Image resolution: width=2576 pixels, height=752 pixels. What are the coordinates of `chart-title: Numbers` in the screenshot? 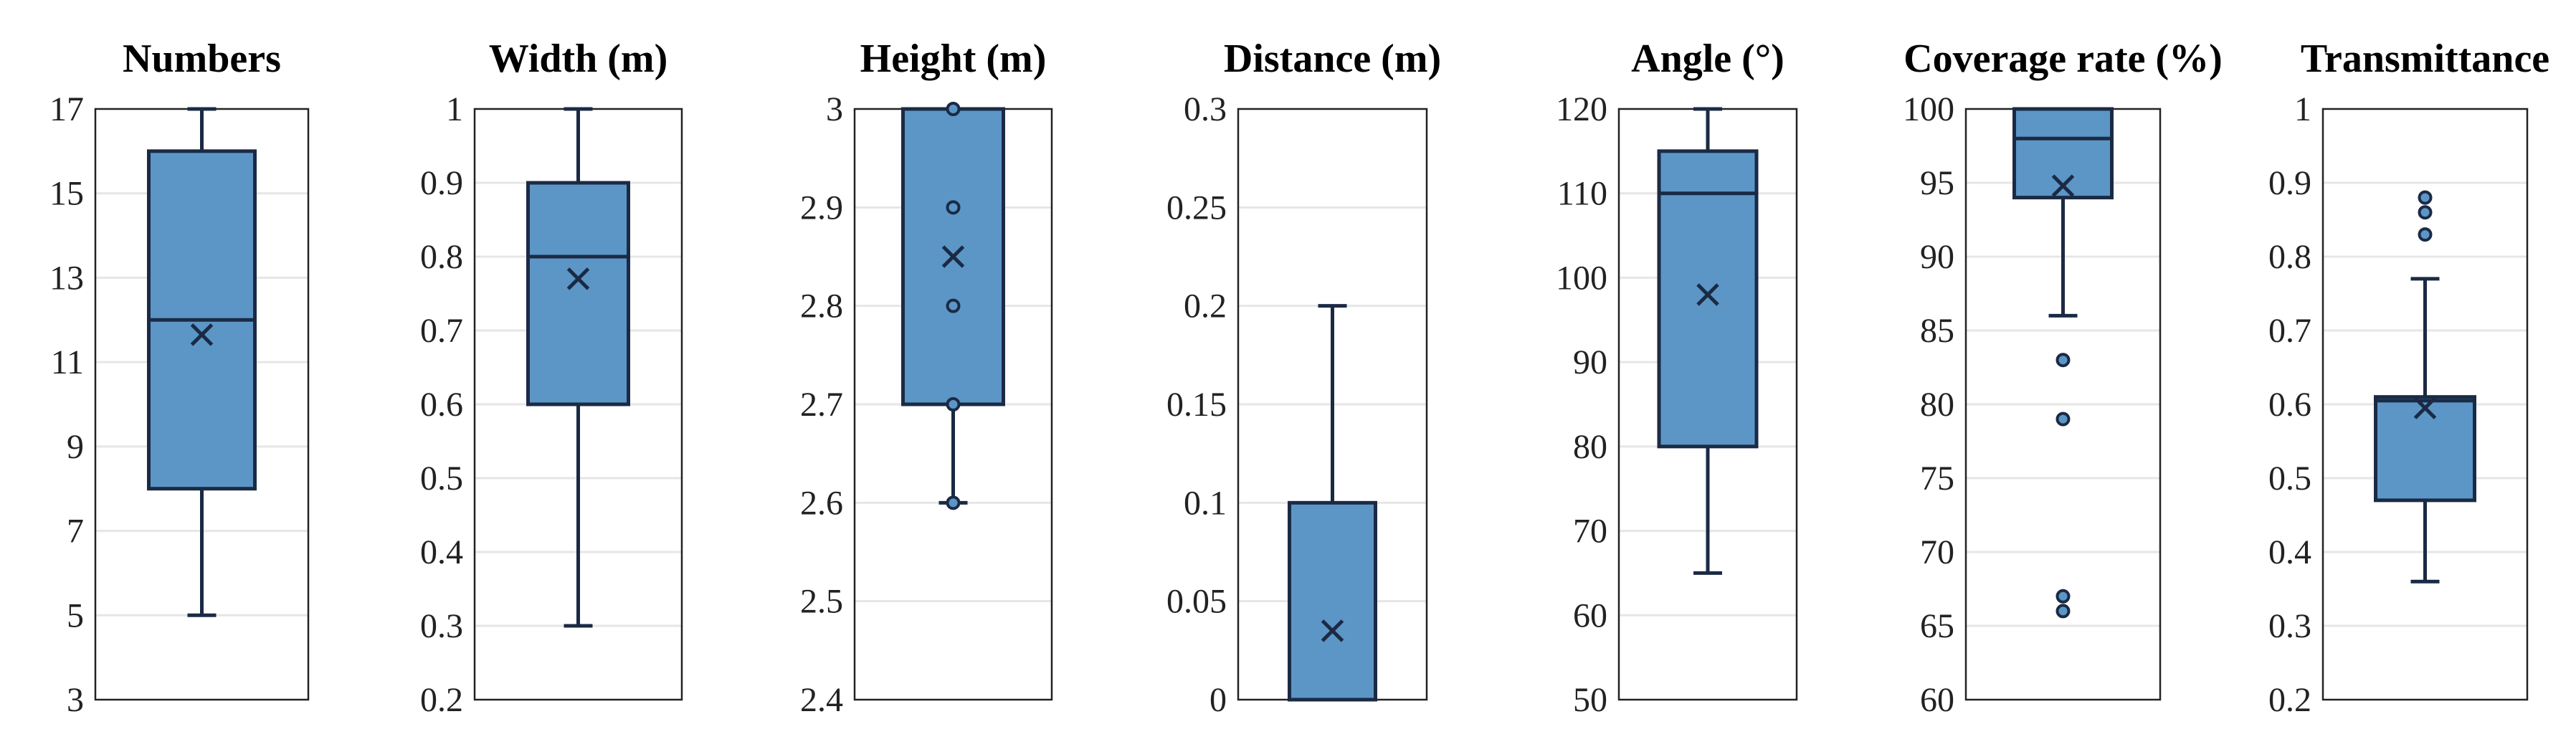 It's located at (202, 59).